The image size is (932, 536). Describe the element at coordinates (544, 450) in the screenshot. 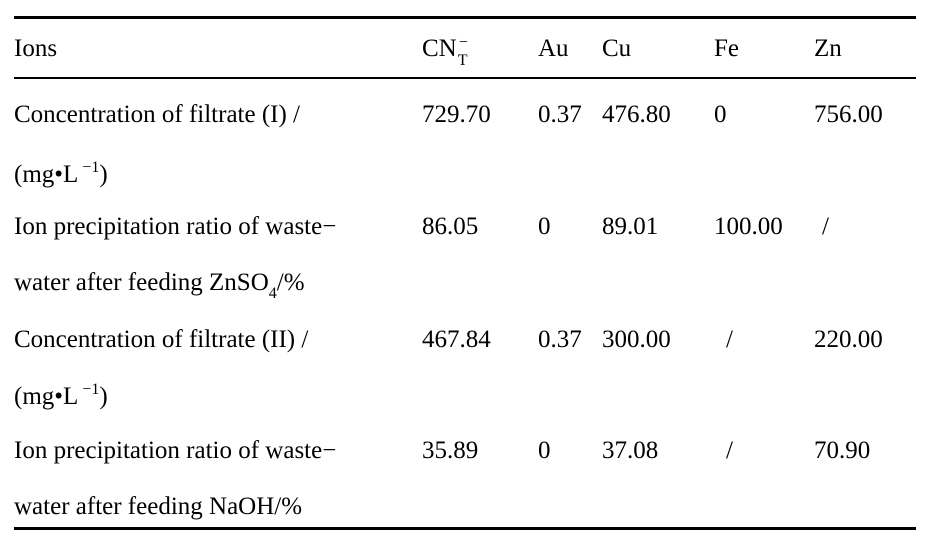

I see `row4-au: 0` at that location.